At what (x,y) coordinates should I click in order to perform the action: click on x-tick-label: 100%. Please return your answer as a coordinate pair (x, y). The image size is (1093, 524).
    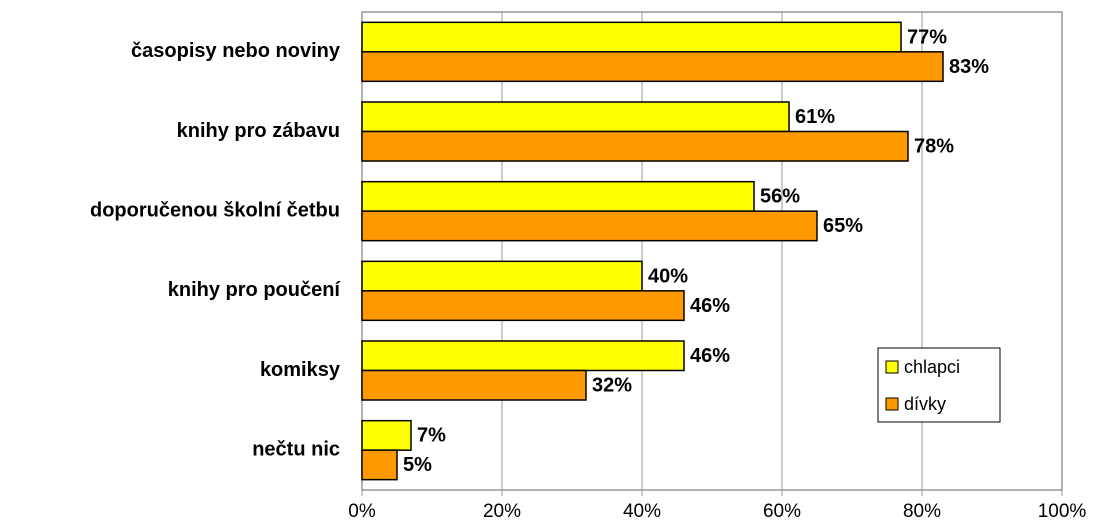
    Looking at the image, I should click on (1062, 511).